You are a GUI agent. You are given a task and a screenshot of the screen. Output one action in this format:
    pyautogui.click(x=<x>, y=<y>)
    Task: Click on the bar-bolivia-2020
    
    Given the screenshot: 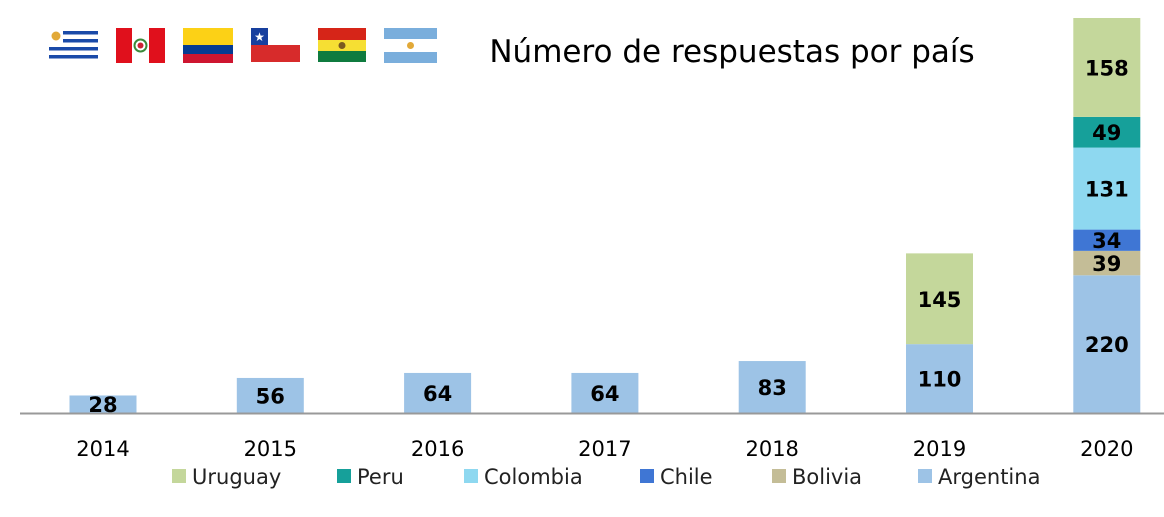 What is the action you would take?
    pyautogui.click(x=1107, y=263)
    